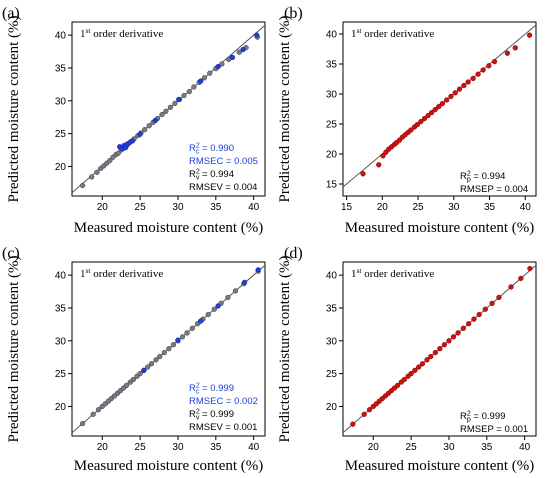  Describe the element at coordinates (211, 415) in the screenshot. I see `stat-line: R2 v = 0.999` at that location.